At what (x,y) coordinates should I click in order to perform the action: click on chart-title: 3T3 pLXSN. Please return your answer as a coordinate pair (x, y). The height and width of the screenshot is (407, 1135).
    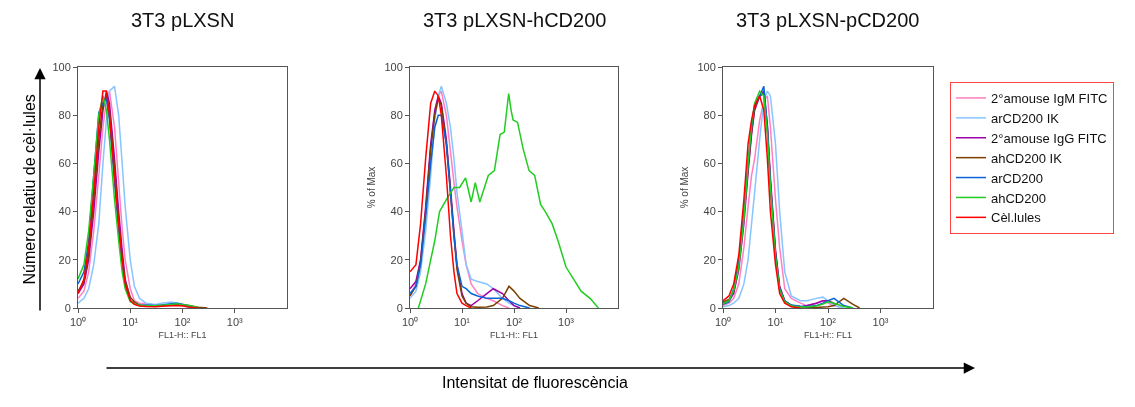
    Looking at the image, I should click on (183, 20).